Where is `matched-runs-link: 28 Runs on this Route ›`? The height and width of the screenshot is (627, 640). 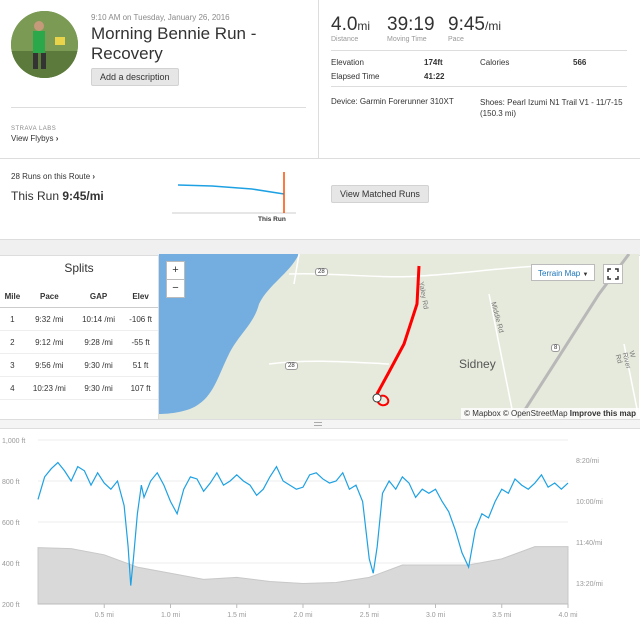
matched-runs-link: 28 Runs on this Route › is located at coordinates (53, 176).